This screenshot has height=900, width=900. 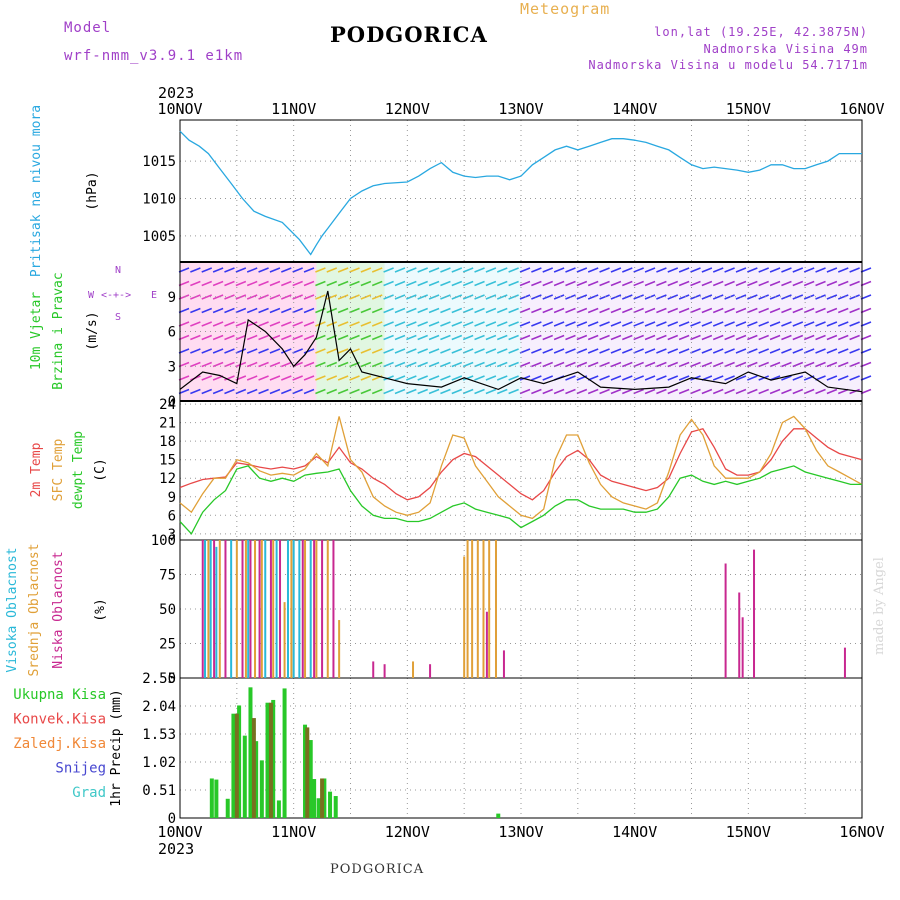 What do you see at coordinates (100, 609) in the screenshot?
I see `cloud-unit: (%)` at bounding box center [100, 609].